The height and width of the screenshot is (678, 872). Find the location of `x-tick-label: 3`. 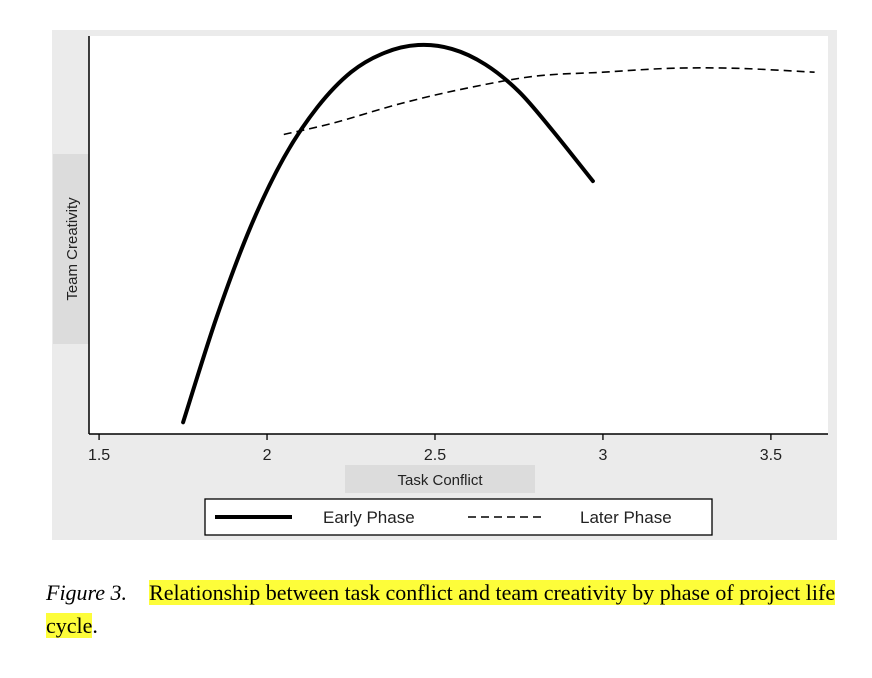

x-tick-label: 3 is located at coordinates (602, 455).